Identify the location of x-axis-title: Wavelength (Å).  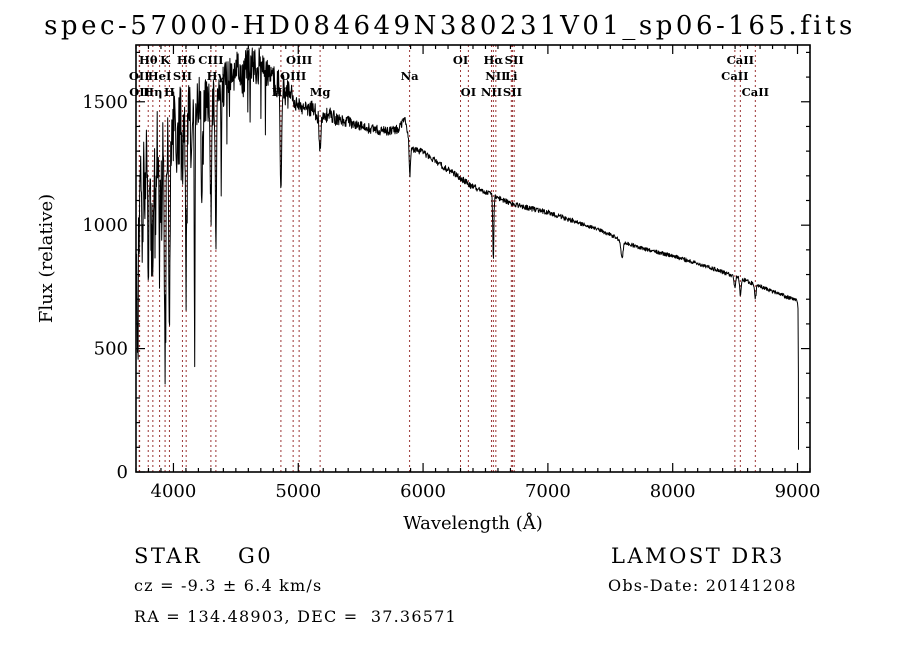
(473, 523).